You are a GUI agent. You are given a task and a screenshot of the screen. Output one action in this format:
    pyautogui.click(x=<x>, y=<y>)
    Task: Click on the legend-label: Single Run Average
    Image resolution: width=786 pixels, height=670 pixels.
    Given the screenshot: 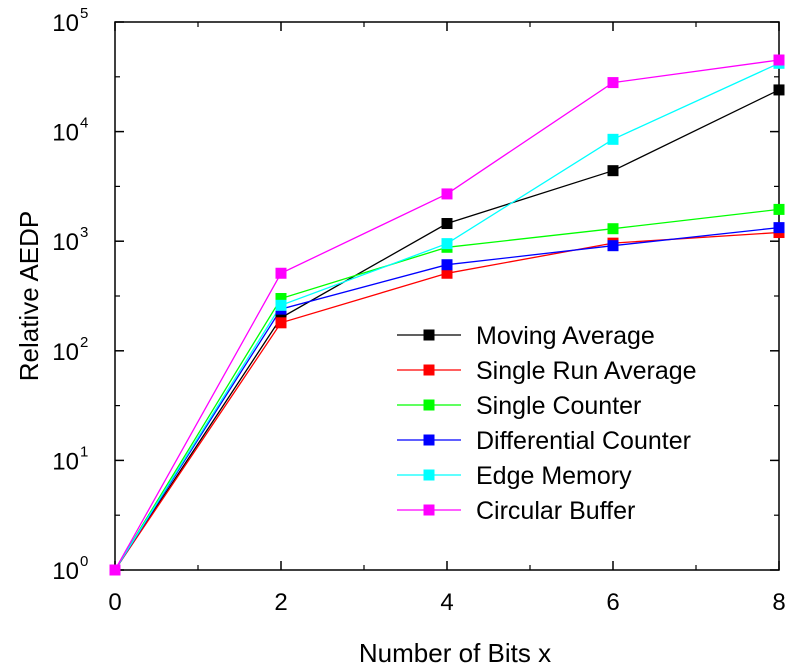 What is the action you would take?
    pyautogui.click(x=586, y=371)
    